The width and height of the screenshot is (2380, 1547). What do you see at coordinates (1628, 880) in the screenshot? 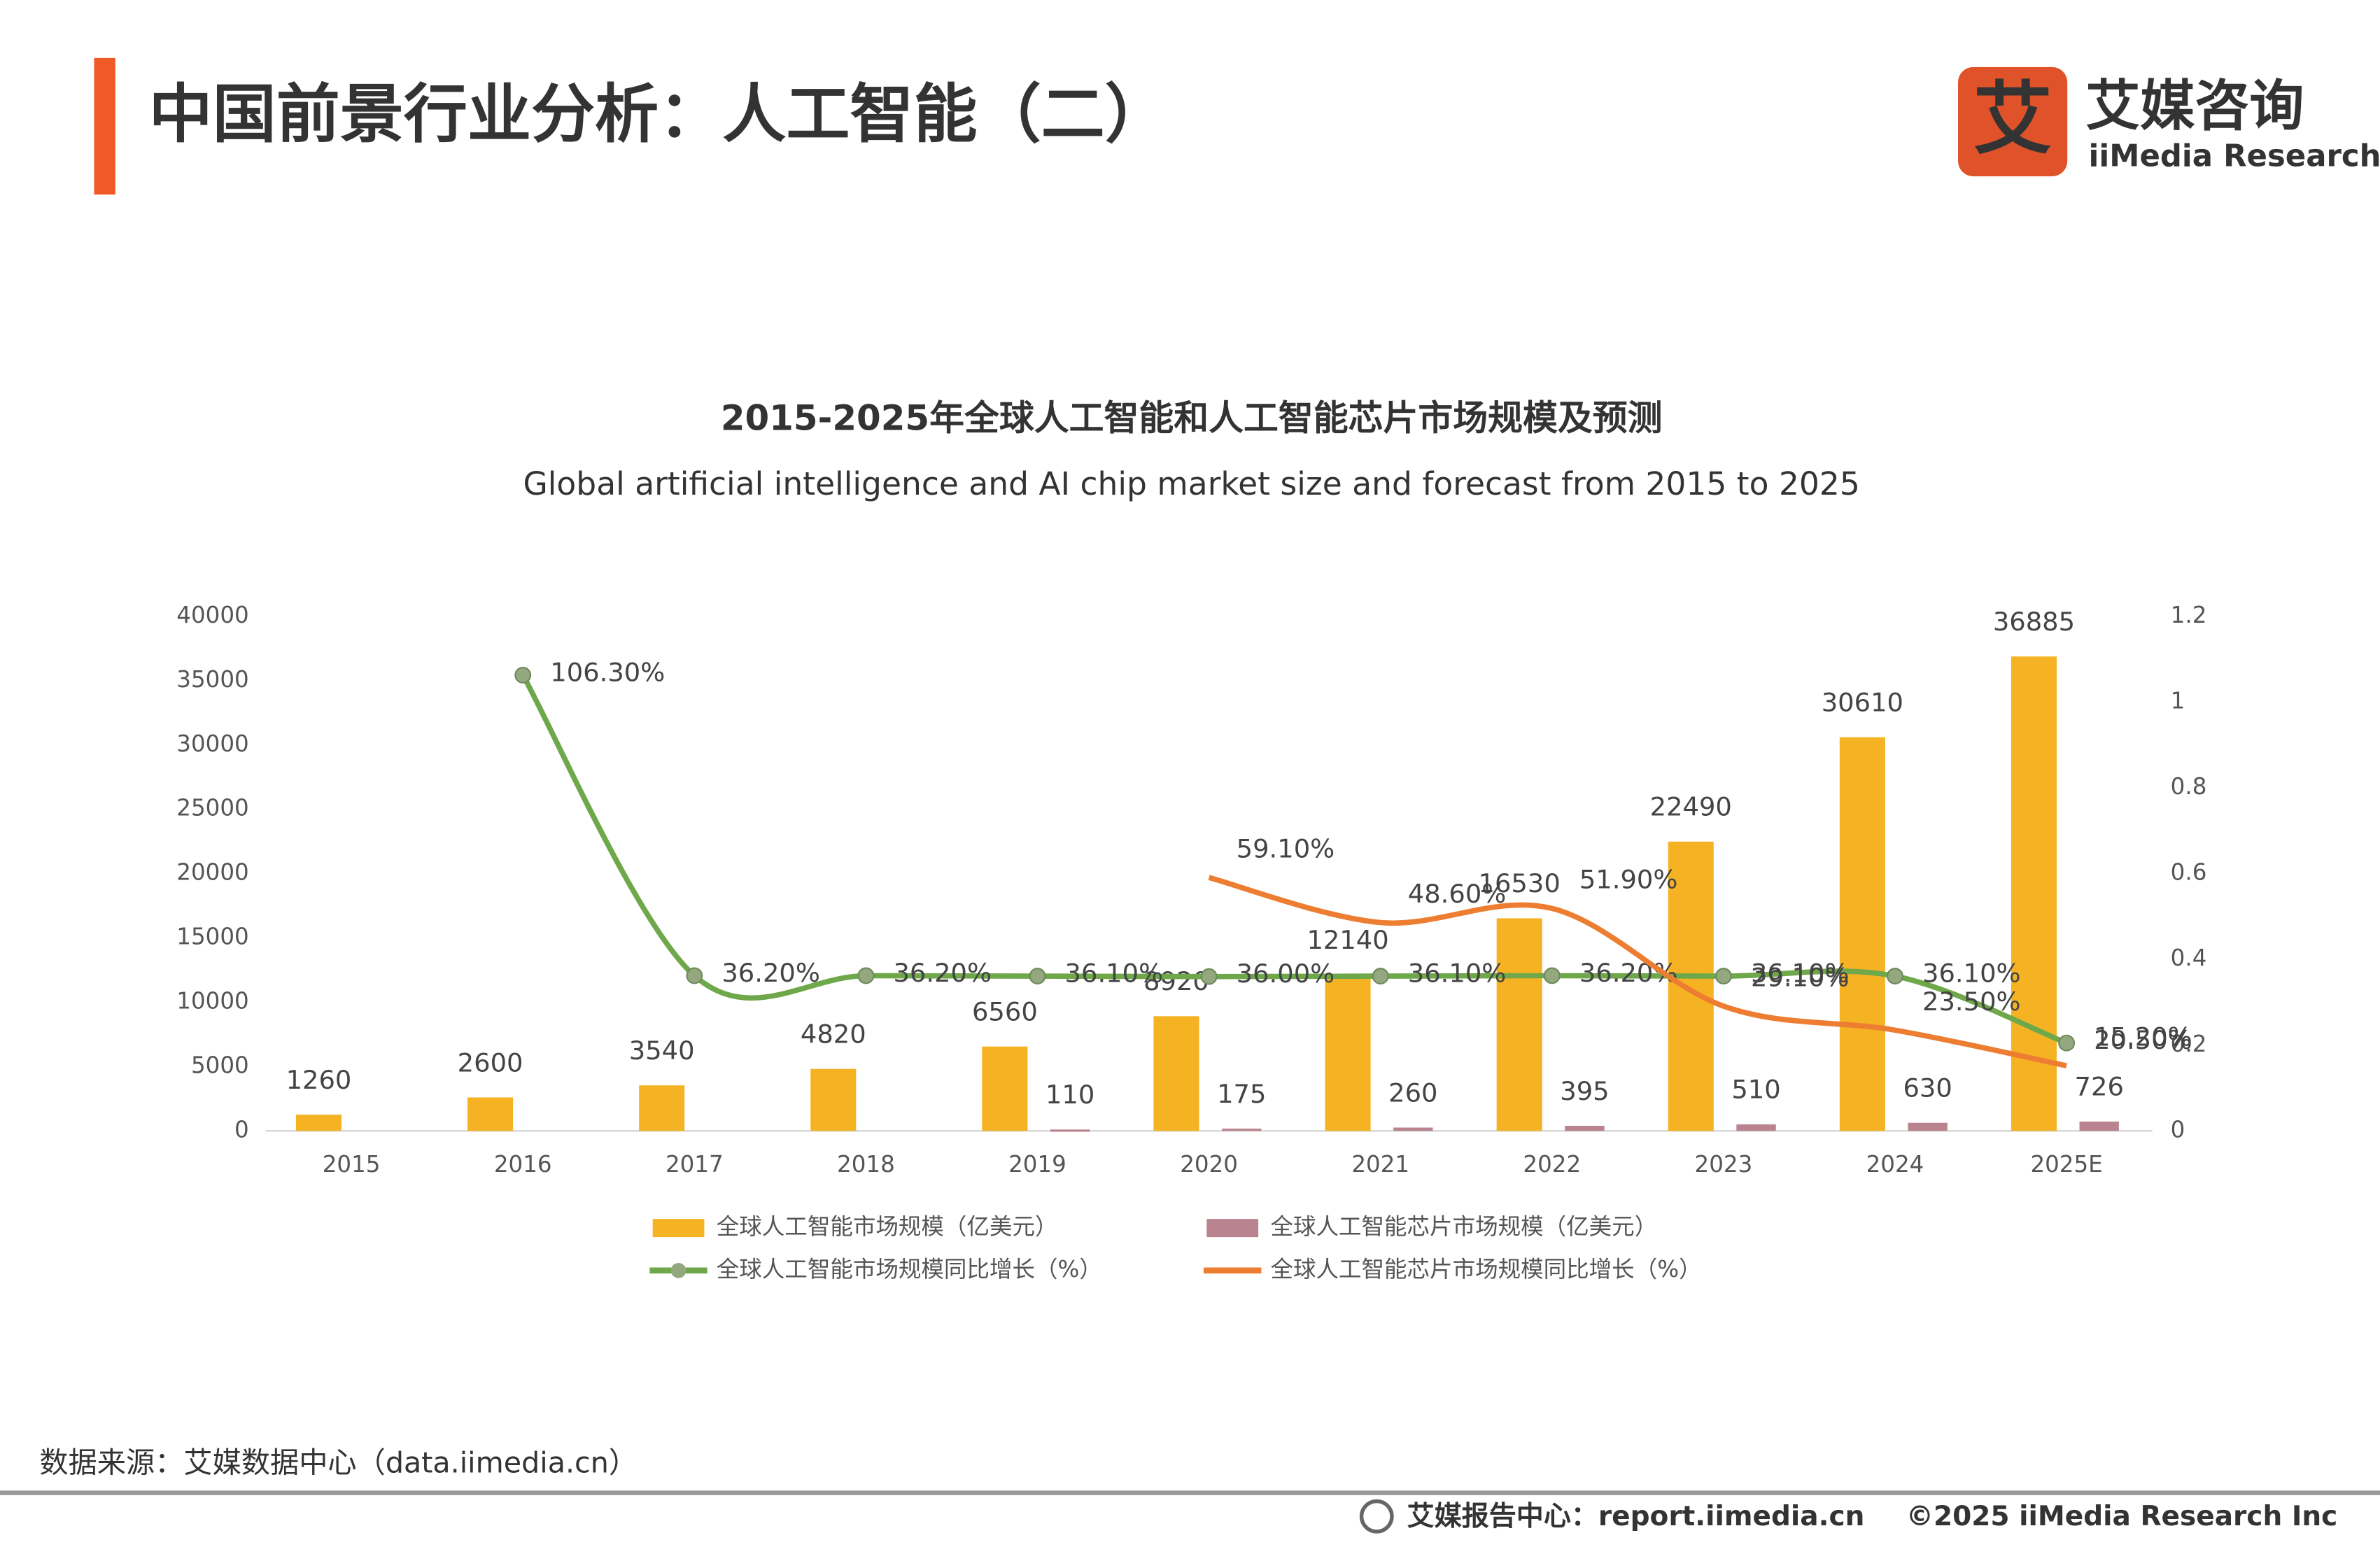
I see `percent-label: 51.90%` at bounding box center [1628, 880].